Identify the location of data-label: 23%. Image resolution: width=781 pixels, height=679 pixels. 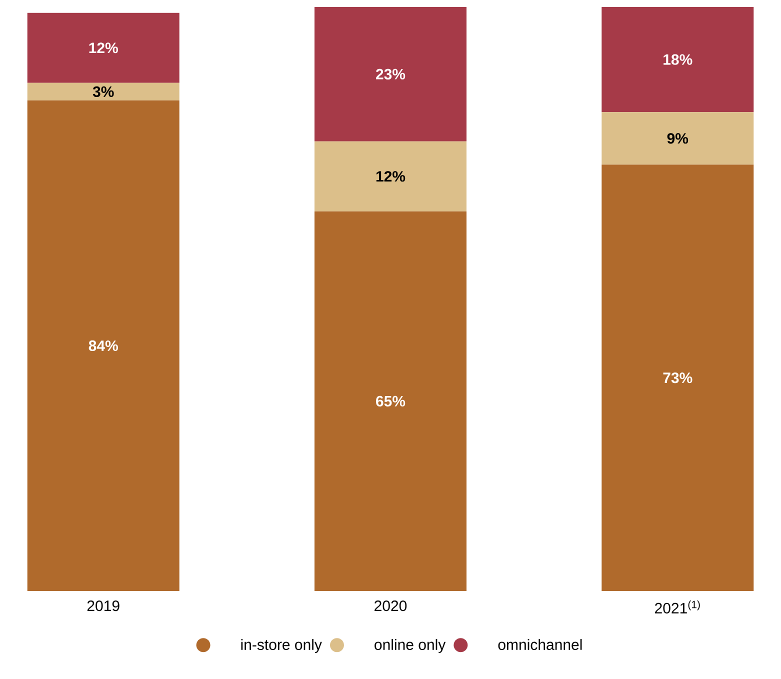
(391, 74).